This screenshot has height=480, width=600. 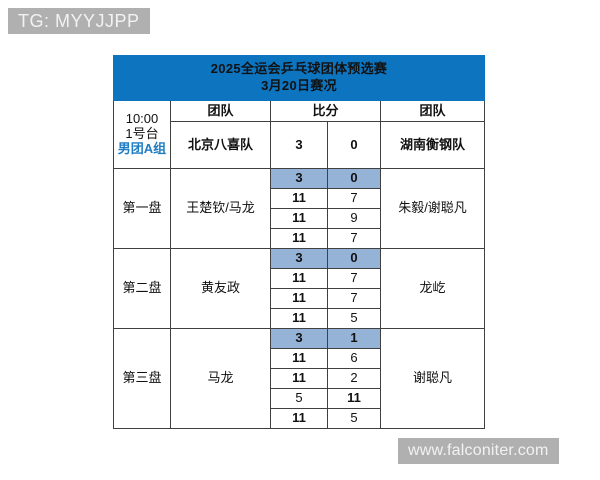 What do you see at coordinates (478, 451) in the screenshot?
I see `watermark-bottom: www.falconiter.com` at bounding box center [478, 451].